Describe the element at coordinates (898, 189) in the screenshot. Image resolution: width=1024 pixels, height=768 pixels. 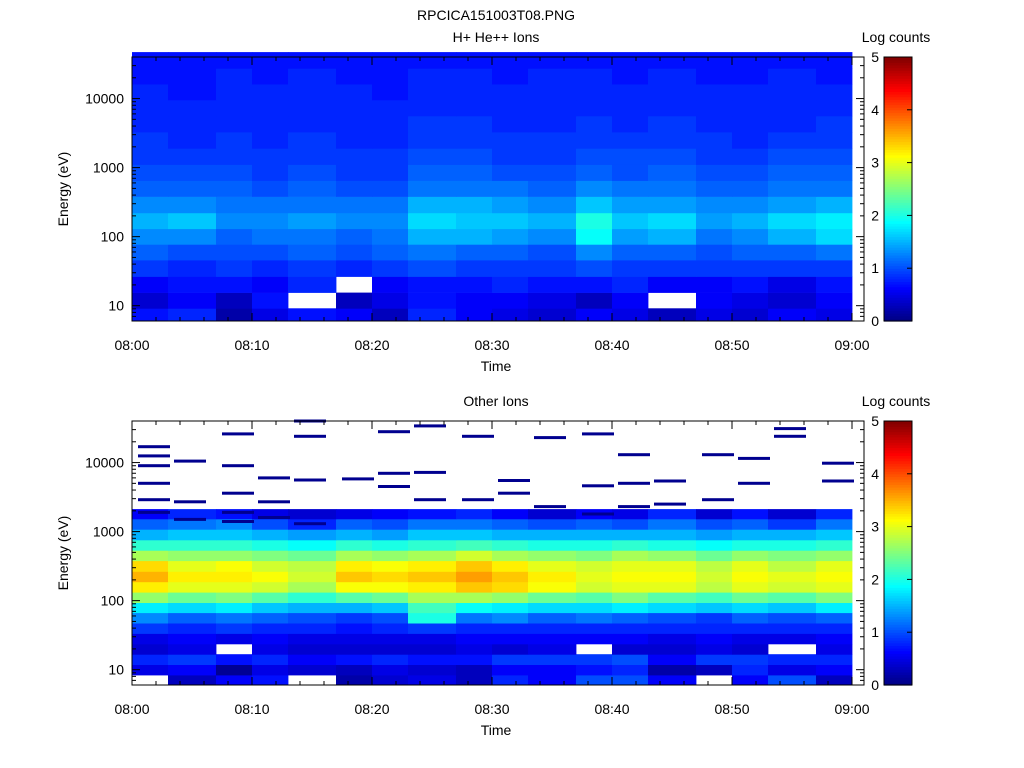
I see `colorbar-border` at that location.